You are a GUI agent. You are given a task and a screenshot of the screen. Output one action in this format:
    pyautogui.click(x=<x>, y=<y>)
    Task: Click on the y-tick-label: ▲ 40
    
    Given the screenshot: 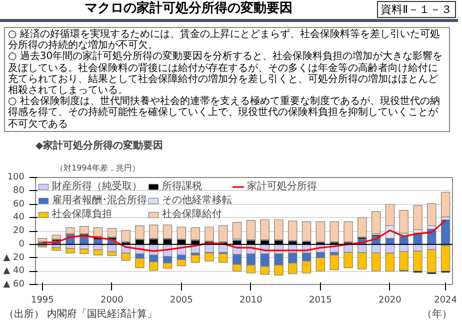 What is the action you would take?
    pyautogui.click(x=14, y=271)
    